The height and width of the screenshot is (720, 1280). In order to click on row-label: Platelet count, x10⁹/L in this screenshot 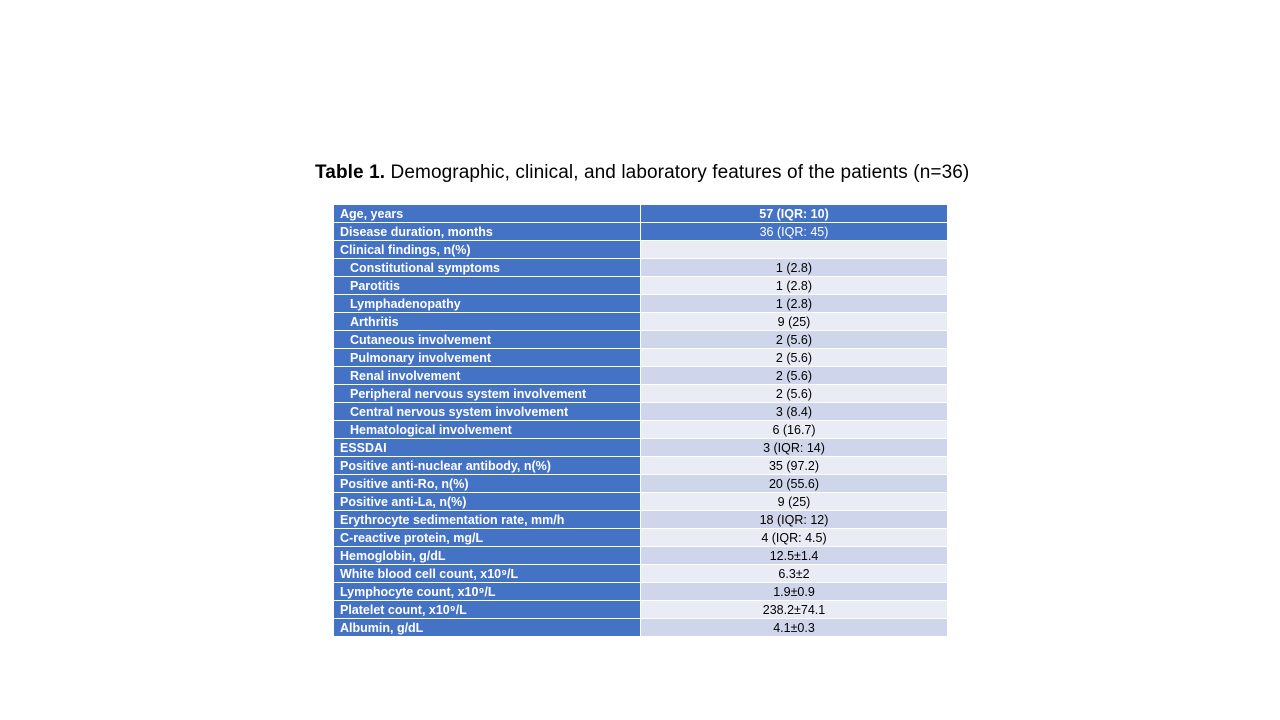, I will do `click(487, 609)`.